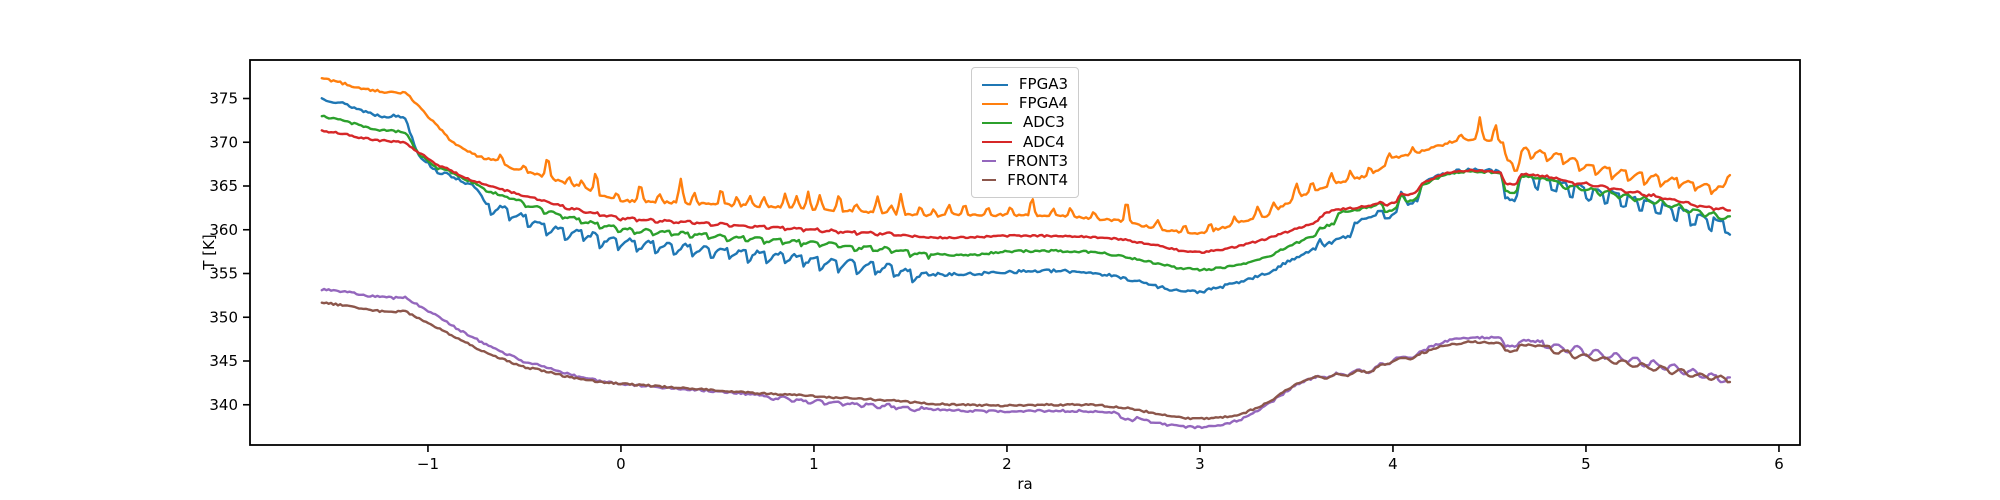 The image size is (2000, 500). Describe the element at coordinates (209, 252) in the screenshot. I see `y-axis-label: T [K]` at that location.